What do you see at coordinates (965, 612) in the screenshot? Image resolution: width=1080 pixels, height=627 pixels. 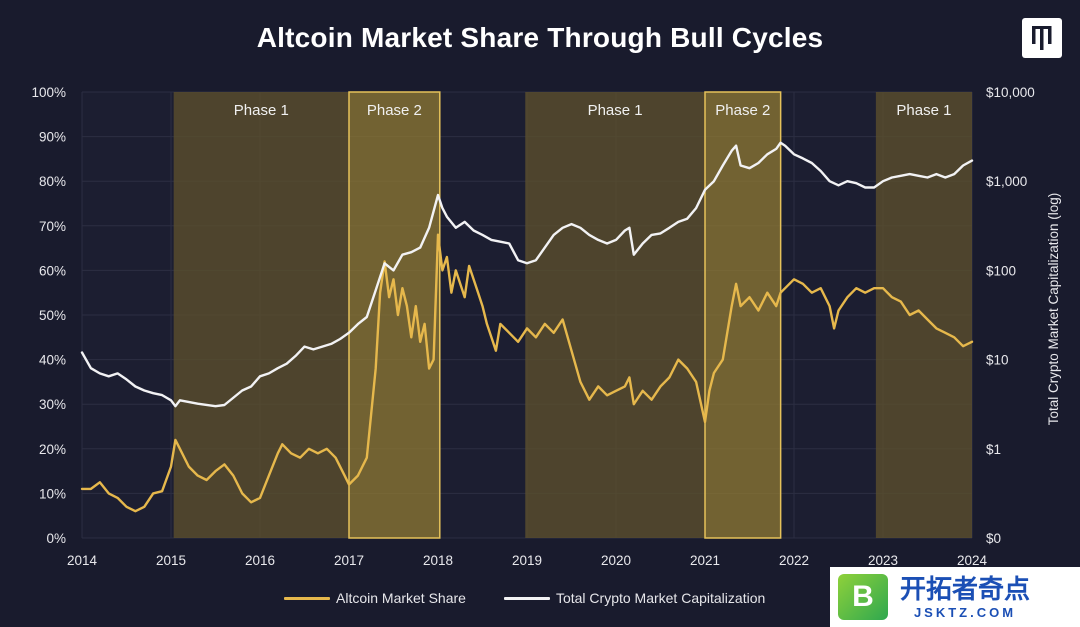 I see `watermark-domain: JSKTZ.COM` at bounding box center [965, 612].